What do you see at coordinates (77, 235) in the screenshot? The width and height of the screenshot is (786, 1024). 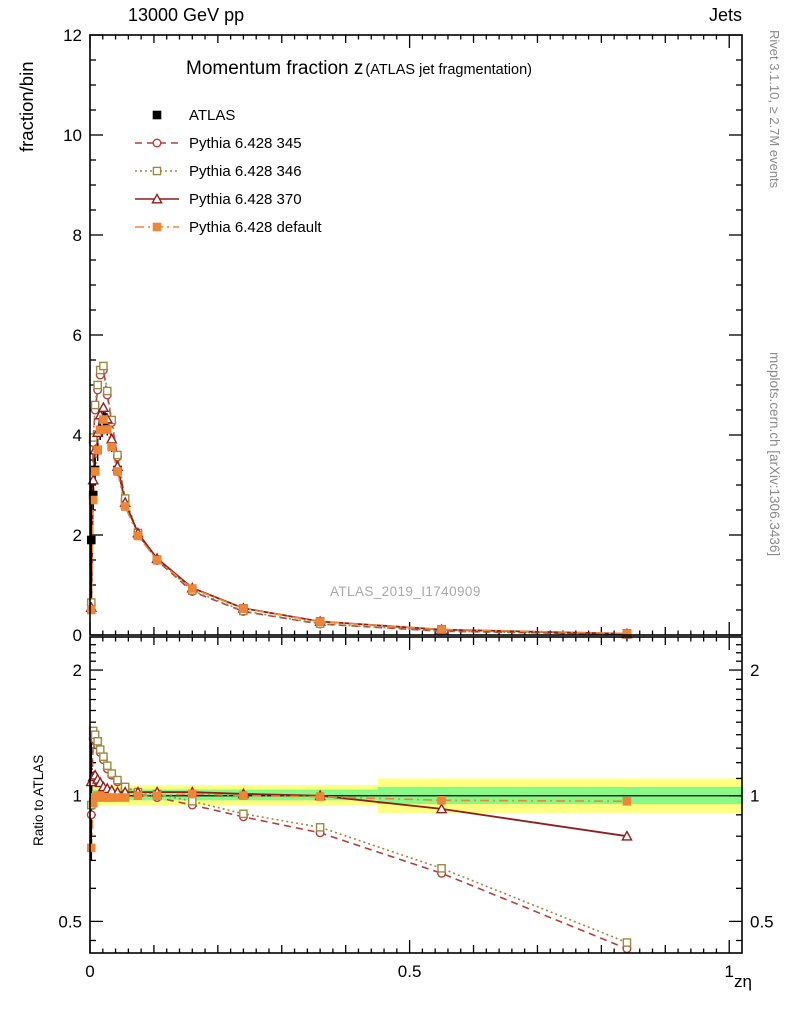 I see `y-tick-label: 8` at bounding box center [77, 235].